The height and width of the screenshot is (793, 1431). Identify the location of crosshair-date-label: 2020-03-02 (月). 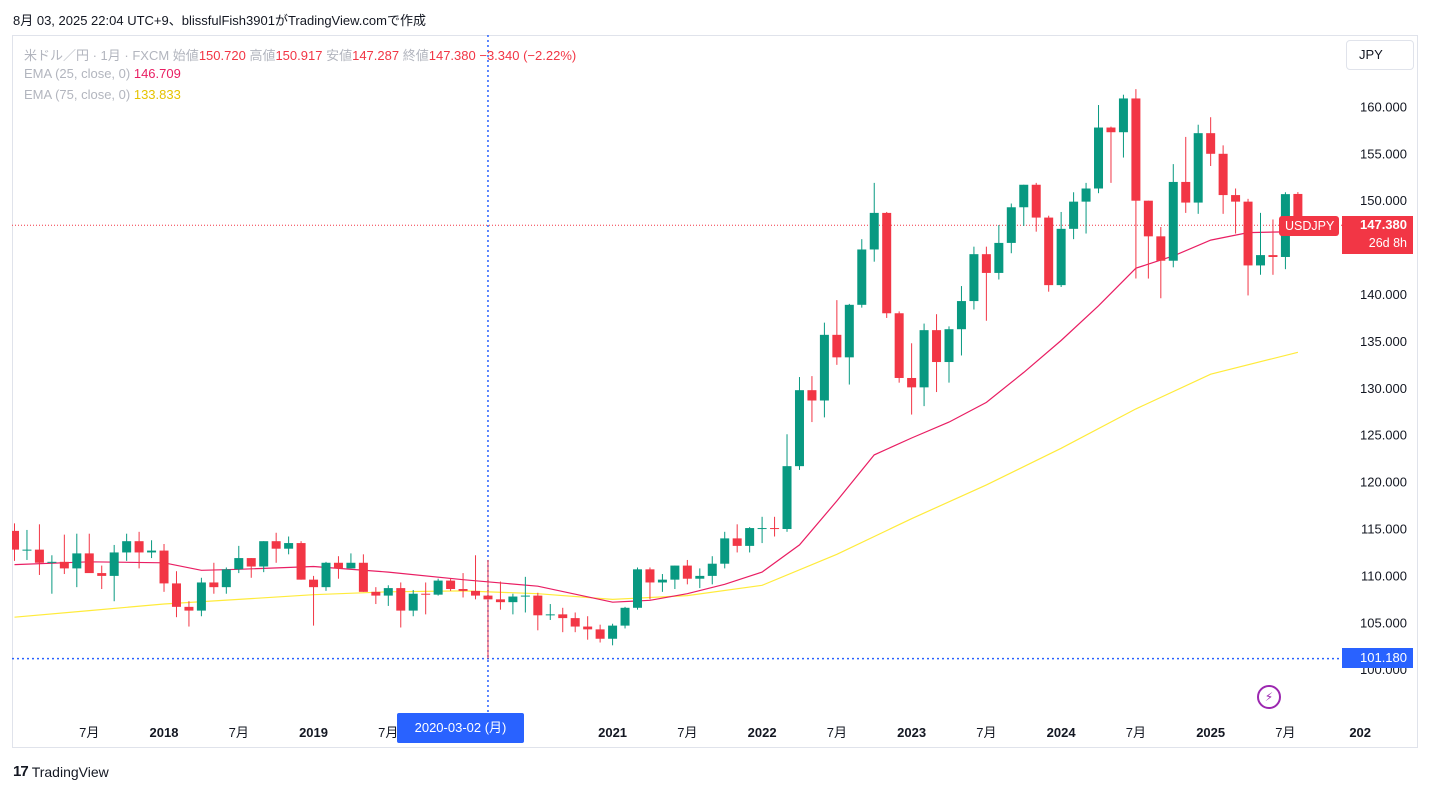
(460, 728).